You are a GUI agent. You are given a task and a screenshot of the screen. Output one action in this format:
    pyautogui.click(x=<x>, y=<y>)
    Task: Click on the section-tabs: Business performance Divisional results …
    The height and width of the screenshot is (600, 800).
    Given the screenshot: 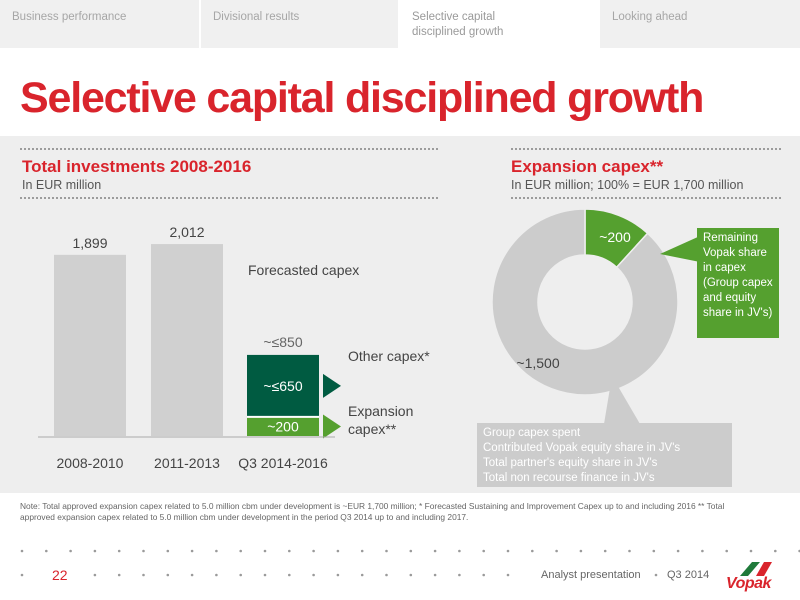 What is the action you would take?
    pyautogui.click(x=400, y=24)
    